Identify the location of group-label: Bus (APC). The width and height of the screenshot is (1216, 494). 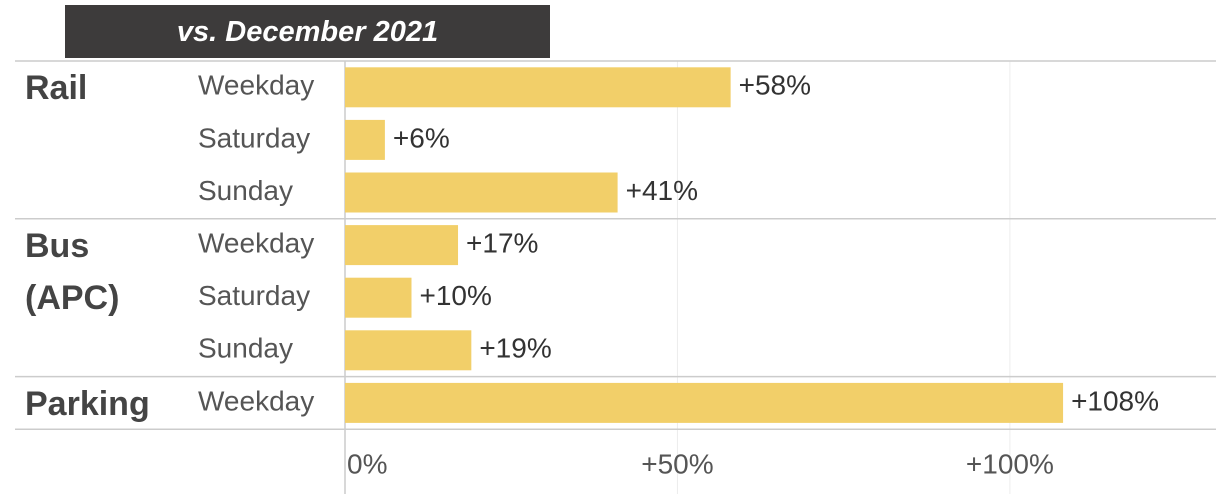
(72, 271).